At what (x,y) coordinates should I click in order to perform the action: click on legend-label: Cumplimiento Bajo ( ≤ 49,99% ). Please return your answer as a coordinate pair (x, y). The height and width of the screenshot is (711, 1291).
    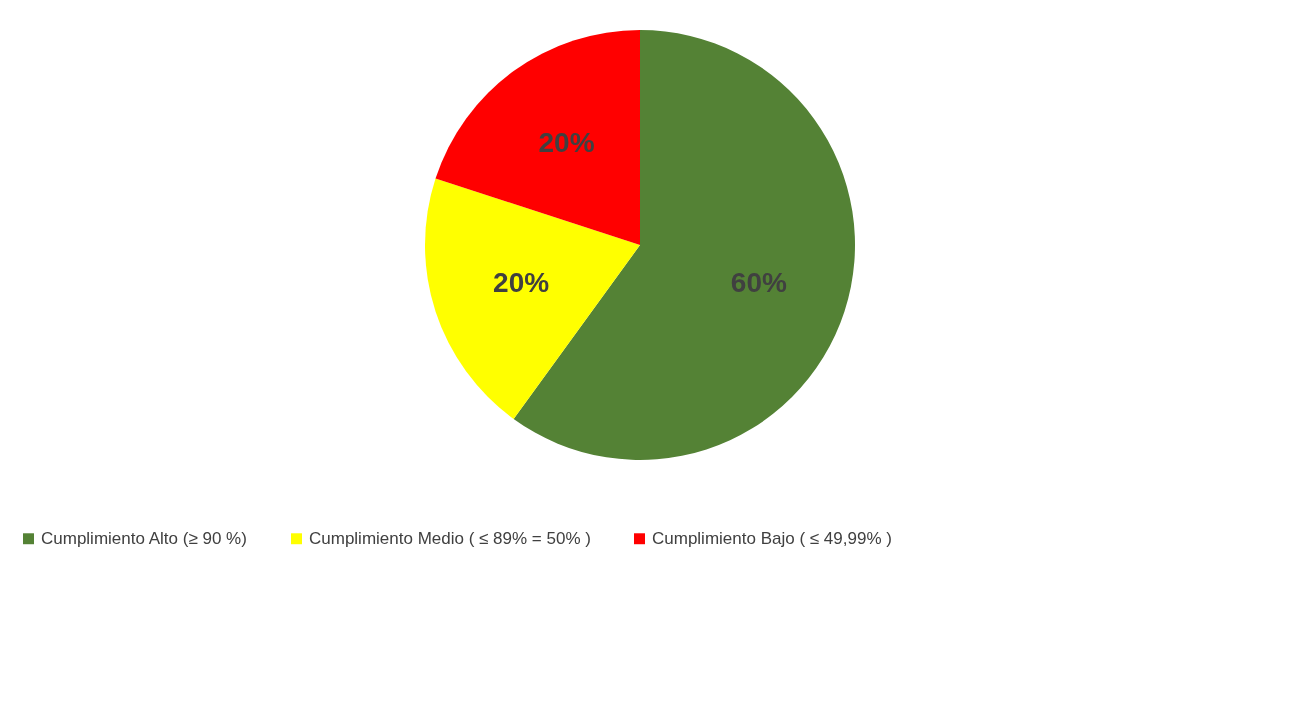
    Looking at the image, I should click on (772, 538).